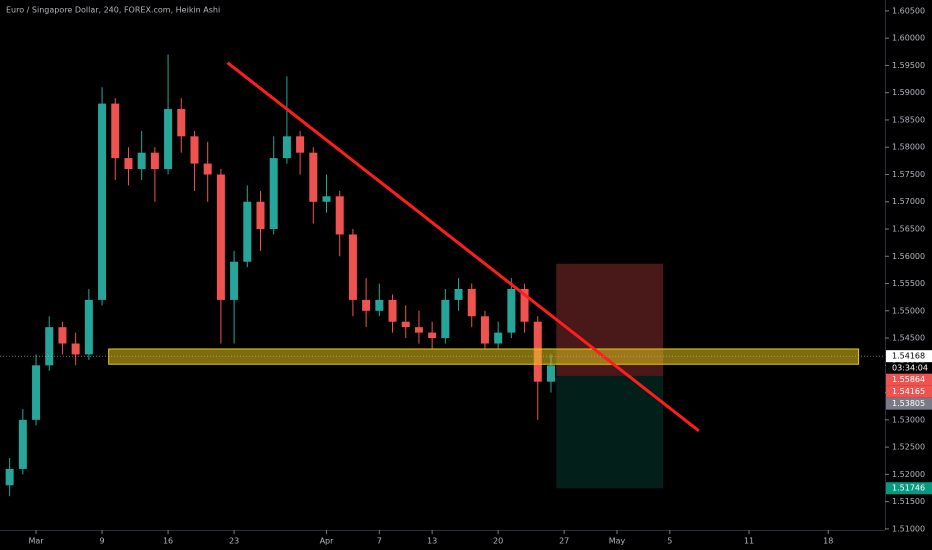 This screenshot has width=932, height=550. What do you see at coordinates (908, 501) in the screenshot?
I see `y-tick-label: 1.51500` at bounding box center [908, 501].